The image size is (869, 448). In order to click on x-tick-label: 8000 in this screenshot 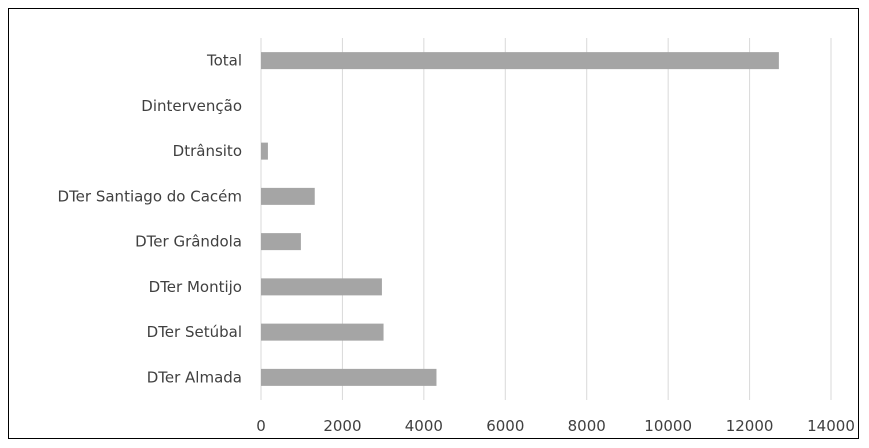, I will do `click(587, 426)`.